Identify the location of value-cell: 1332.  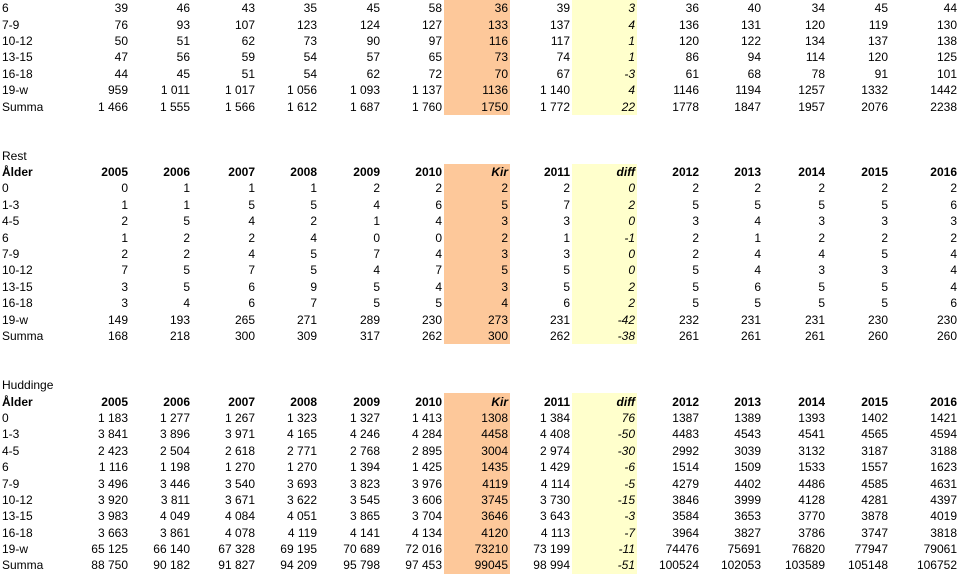
(874, 90).